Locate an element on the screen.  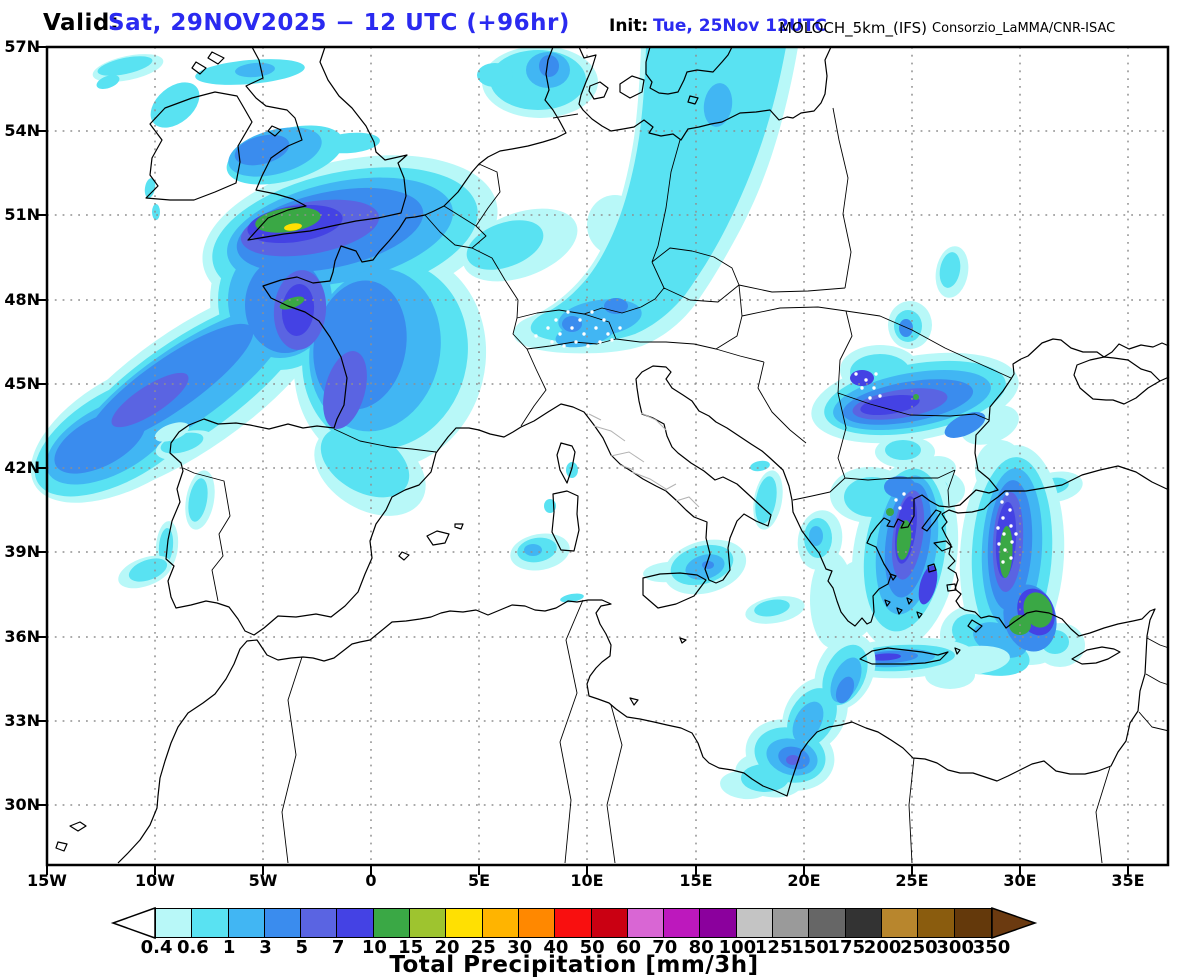
precip-region-denmark is located at coordinates (537, 82).